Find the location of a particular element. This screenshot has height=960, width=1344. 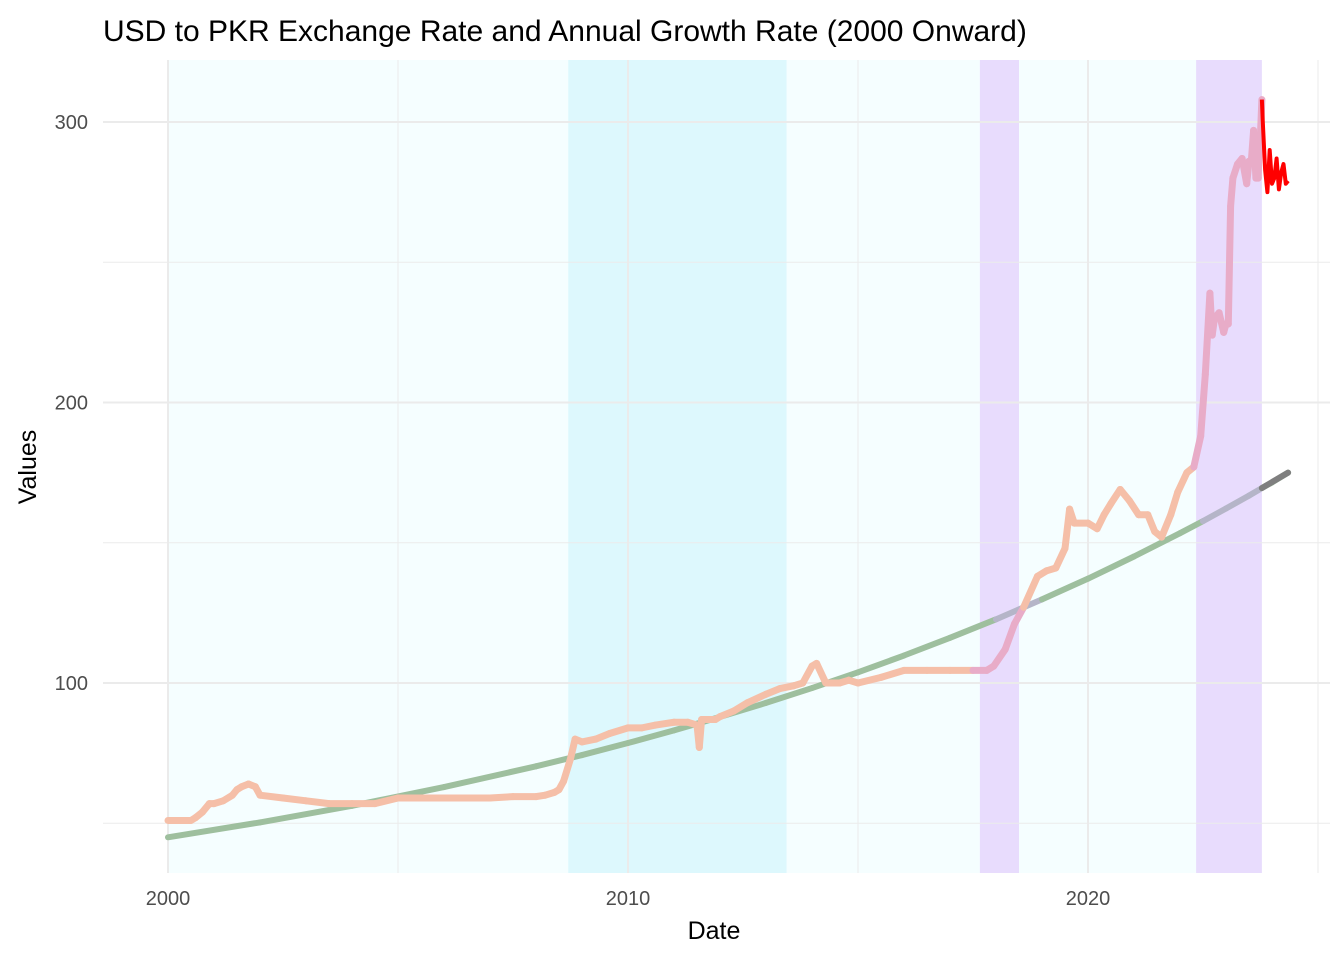

y-tick-label: 200 is located at coordinates (71, 404).